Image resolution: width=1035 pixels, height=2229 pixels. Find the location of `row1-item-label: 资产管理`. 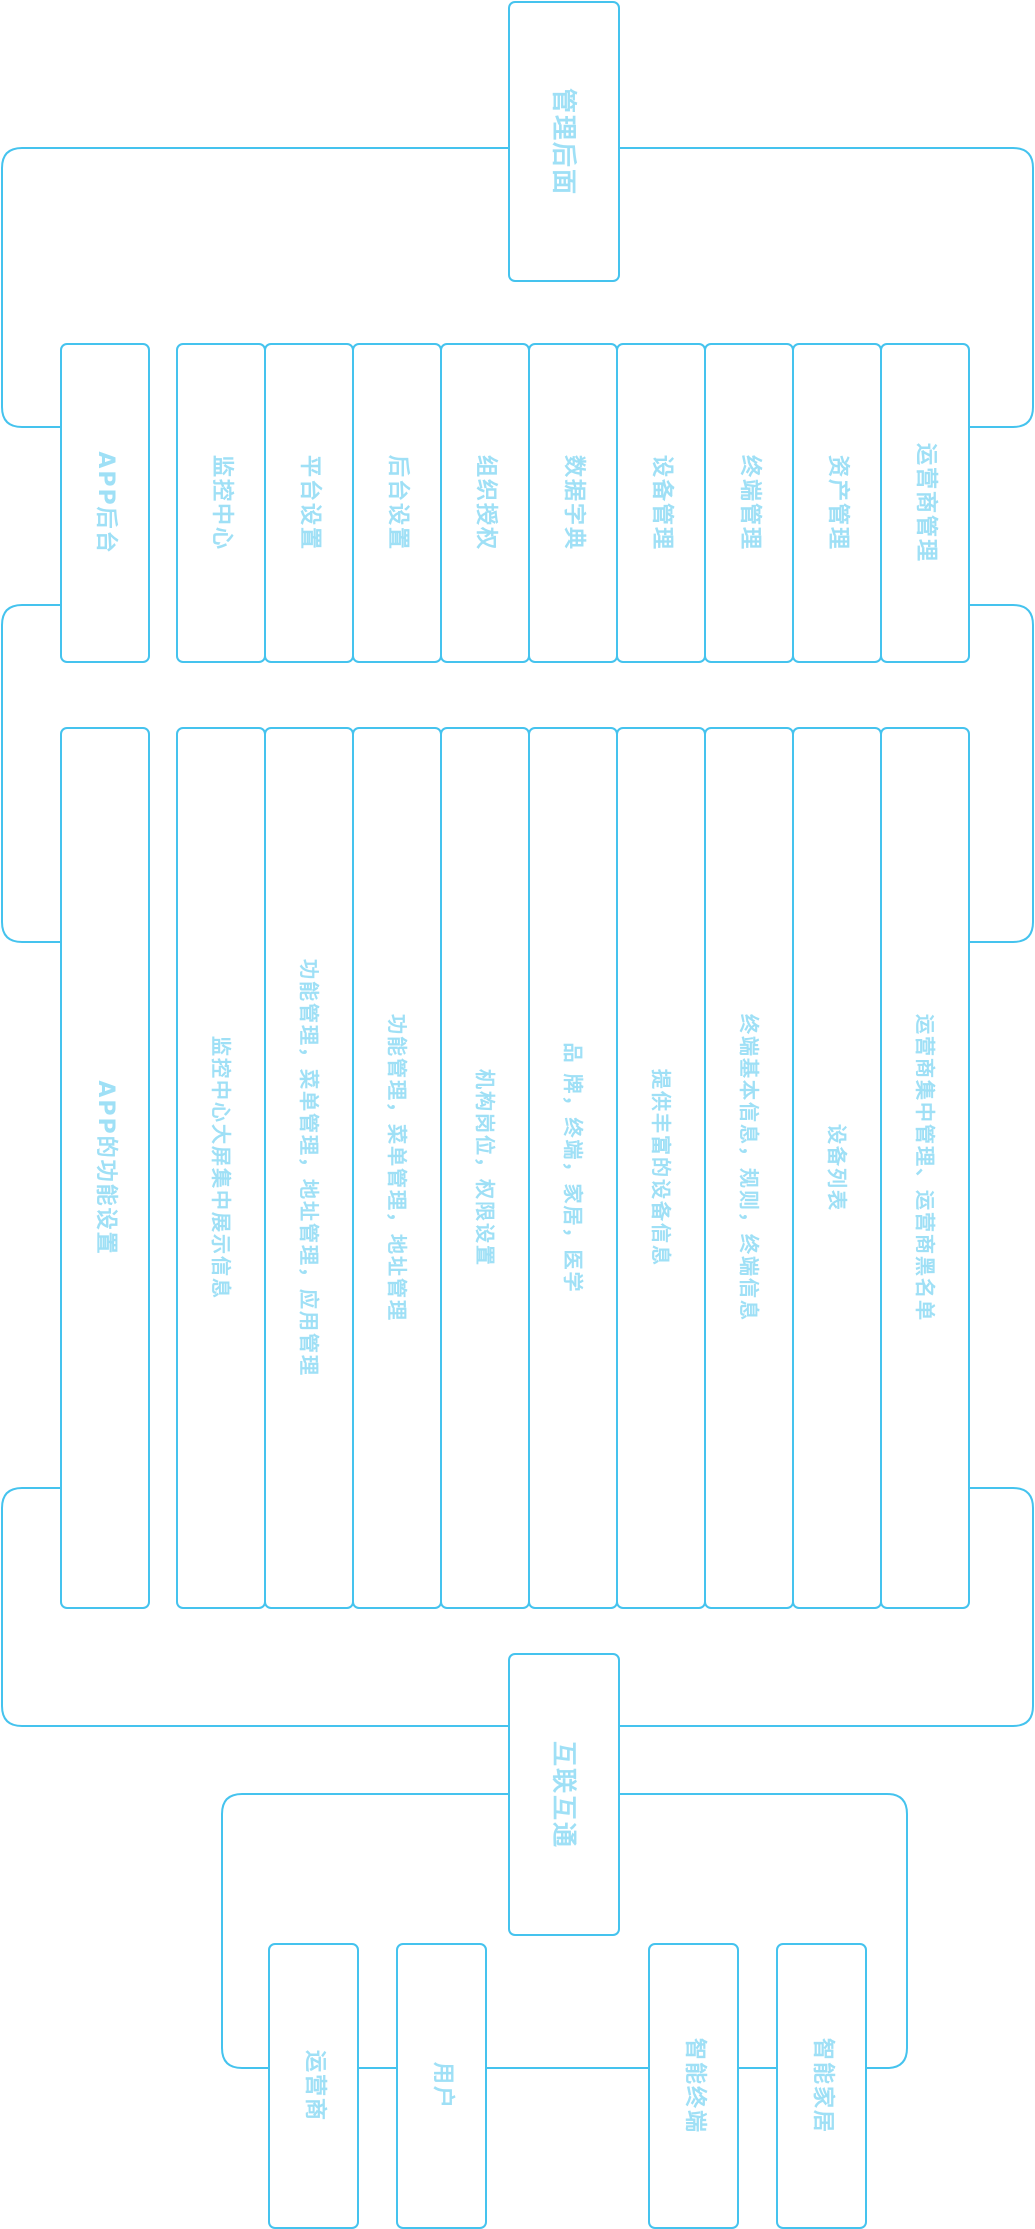

row1-item-label: 资产管理 is located at coordinates (837, 503).